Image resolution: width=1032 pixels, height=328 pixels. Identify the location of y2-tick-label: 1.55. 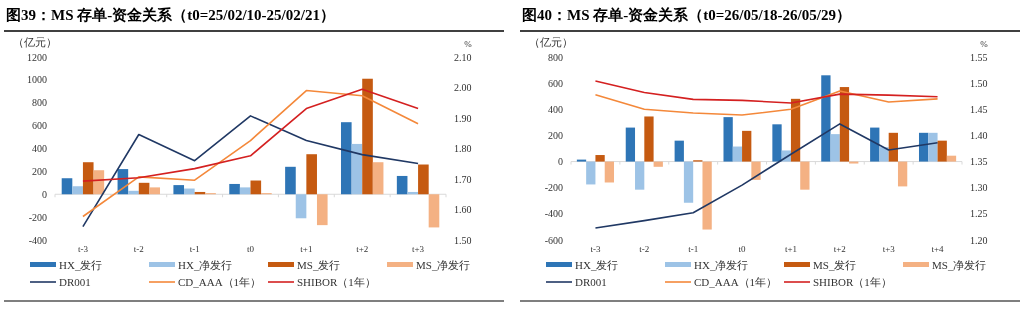
(979, 57).